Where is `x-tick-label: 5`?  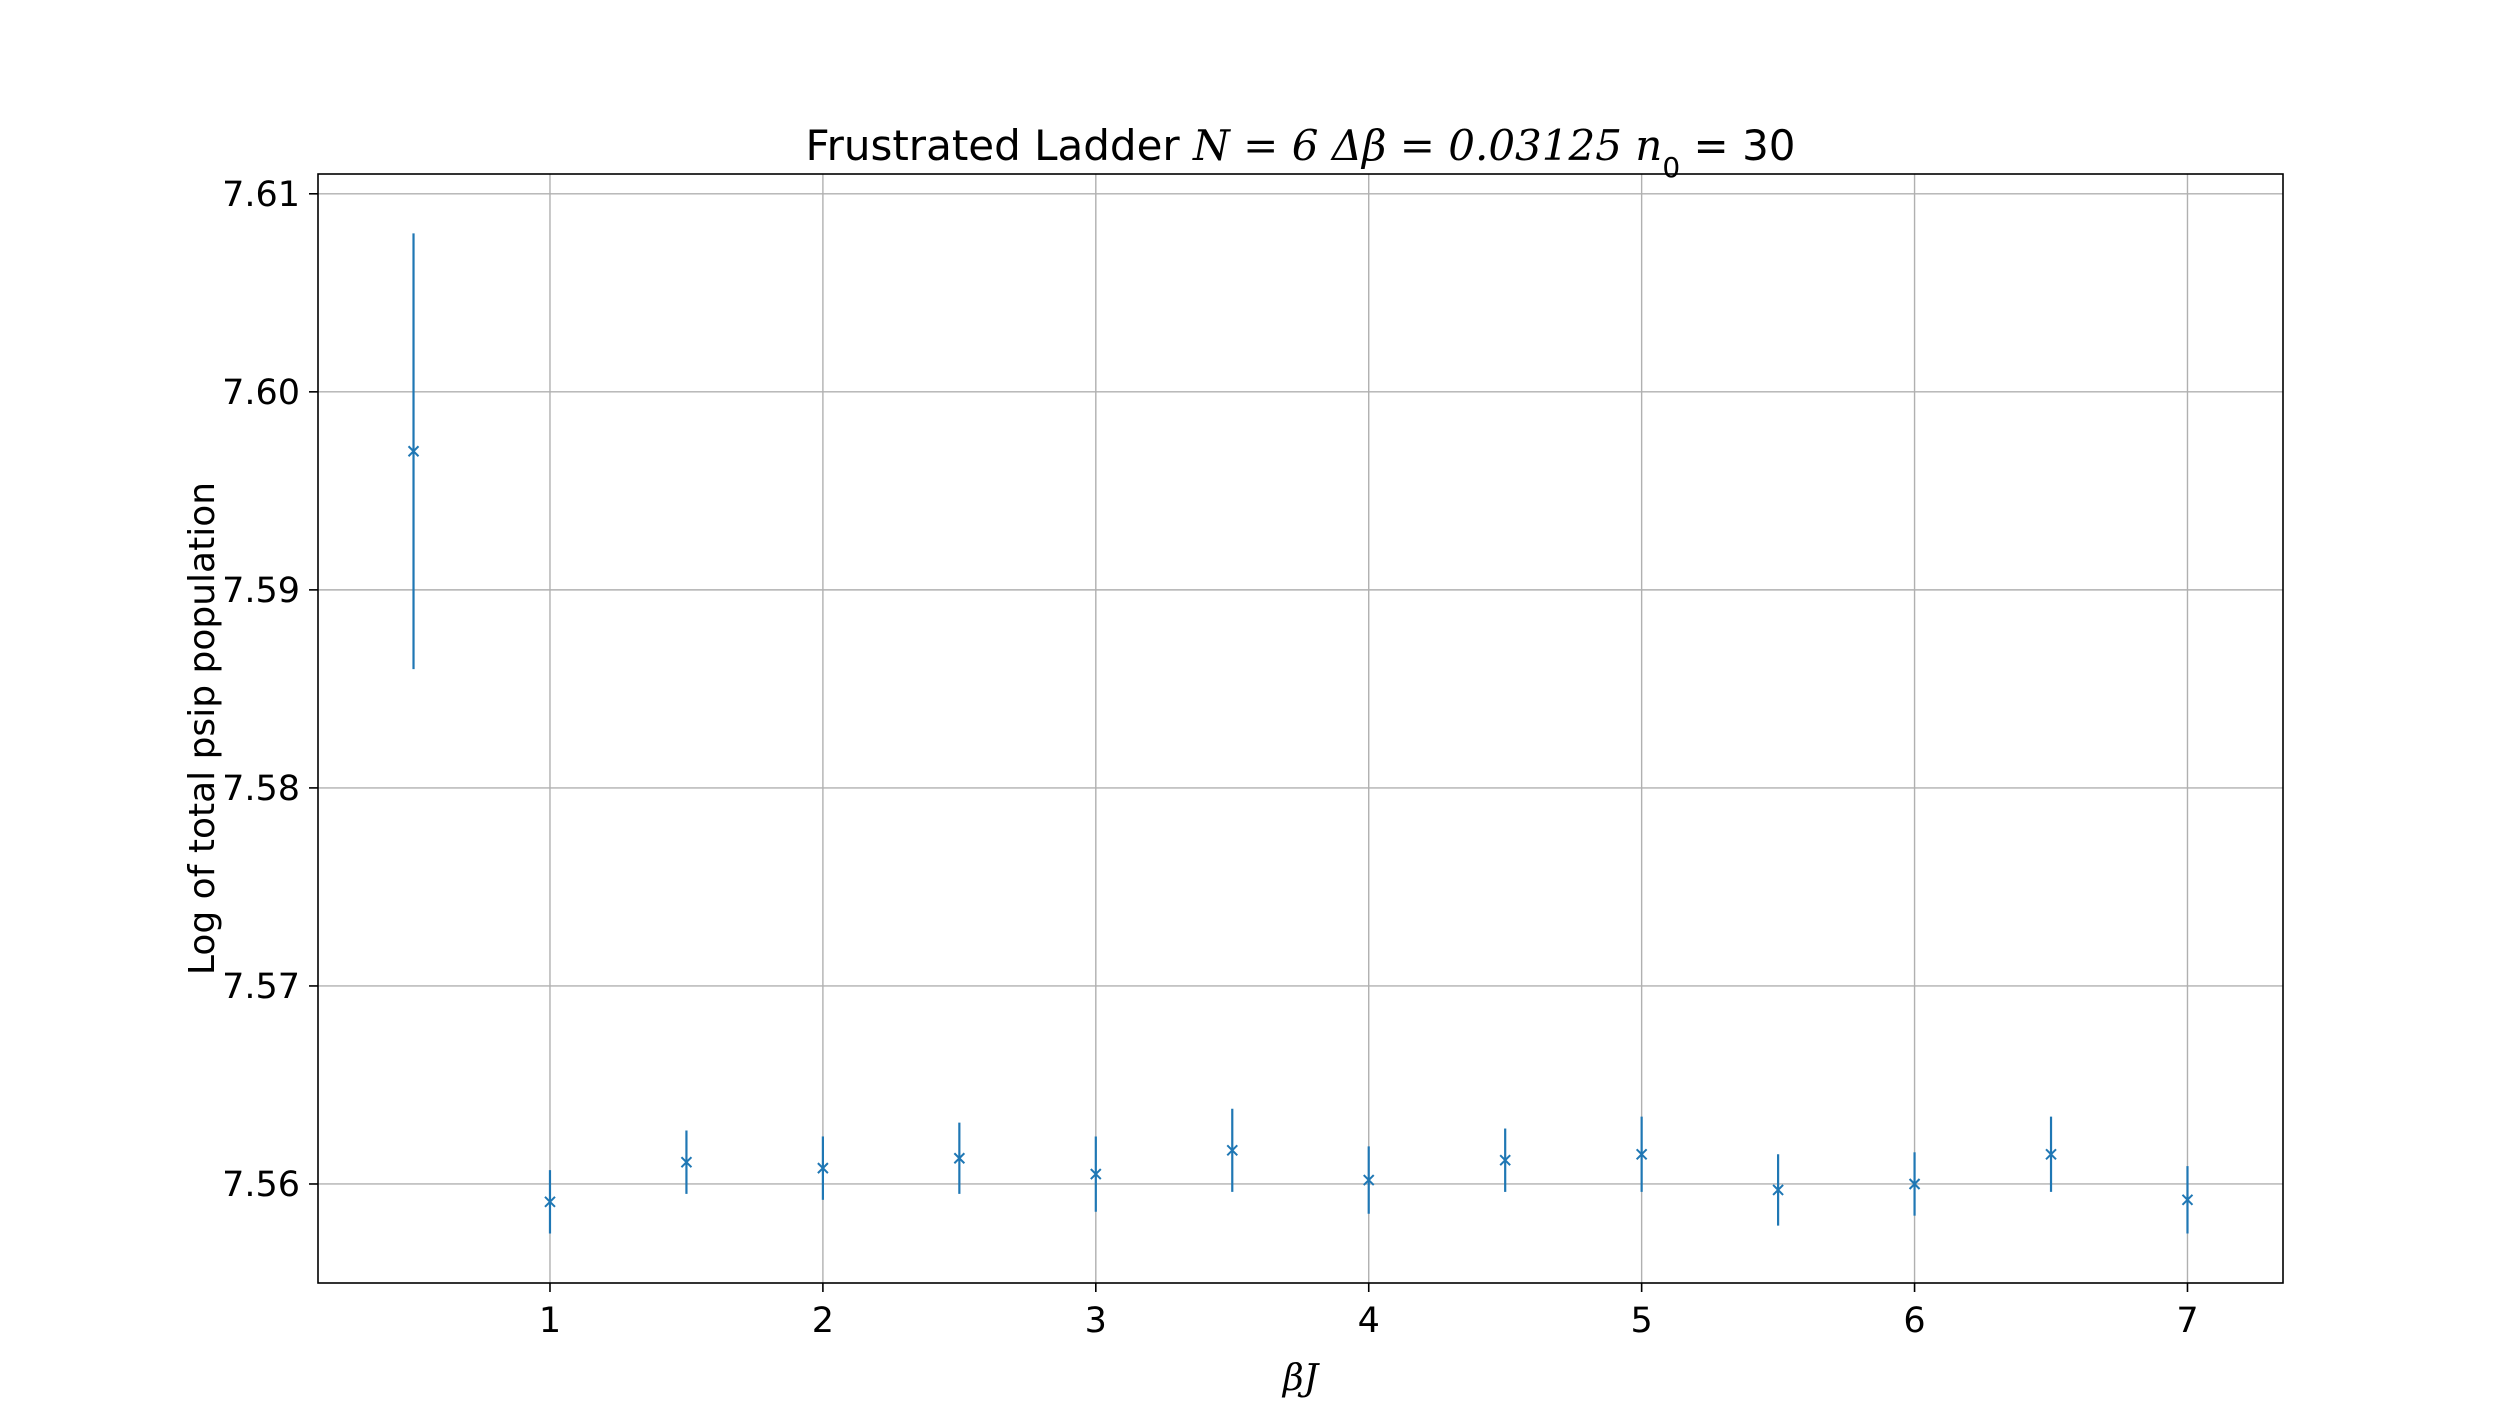 x-tick-label: 5 is located at coordinates (1642, 1321).